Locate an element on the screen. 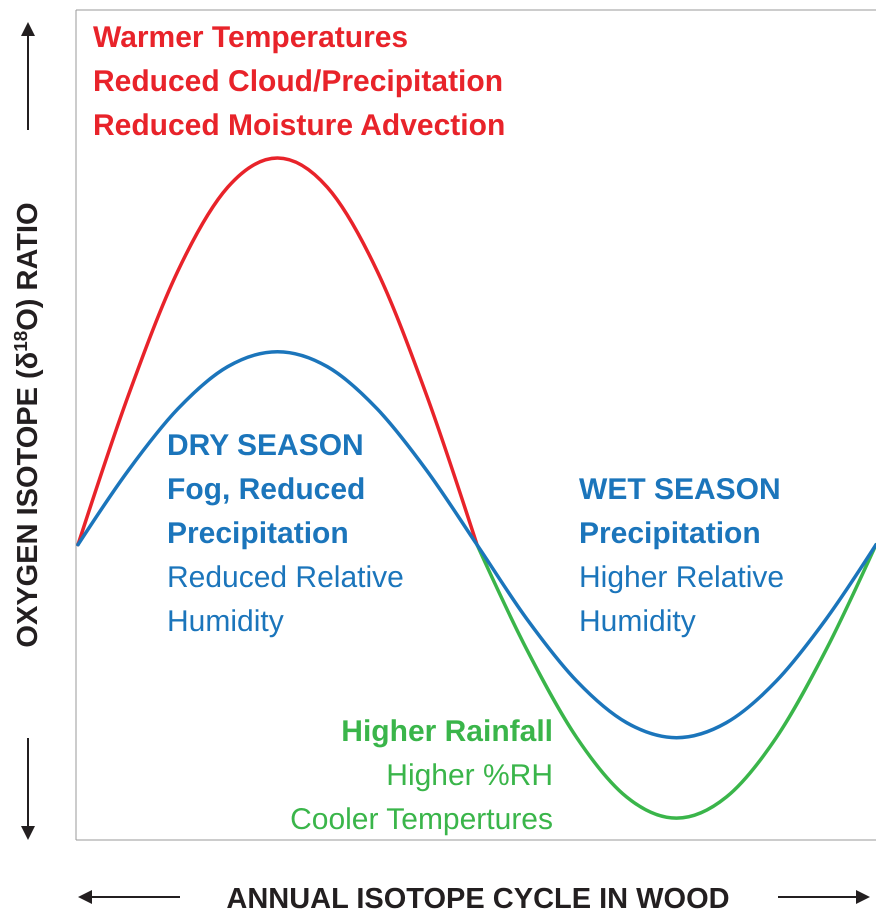  annotation: Higher Relative is located at coordinates (681, 577).